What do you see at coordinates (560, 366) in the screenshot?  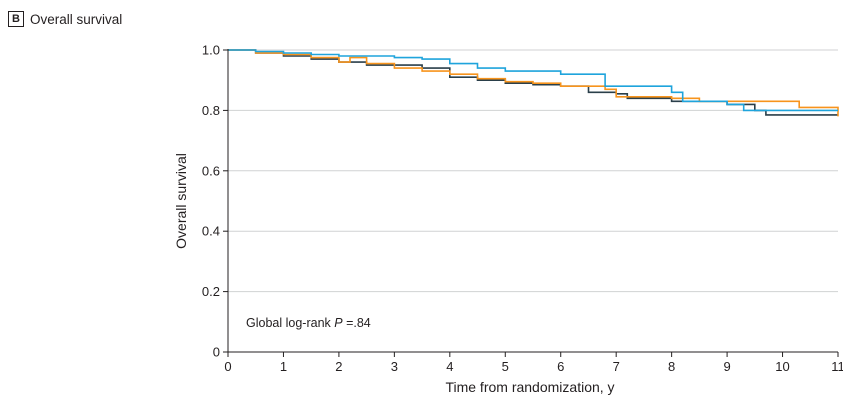 I see `x-tick-label: 6` at bounding box center [560, 366].